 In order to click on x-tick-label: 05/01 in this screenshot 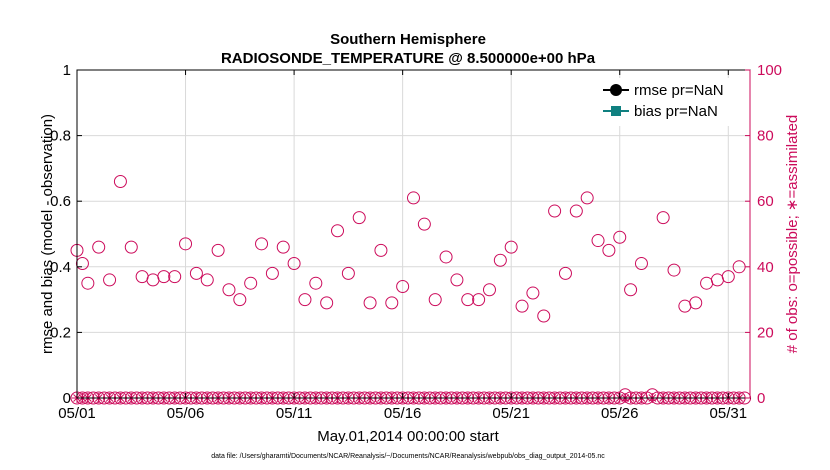, I will do `click(77, 413)`.